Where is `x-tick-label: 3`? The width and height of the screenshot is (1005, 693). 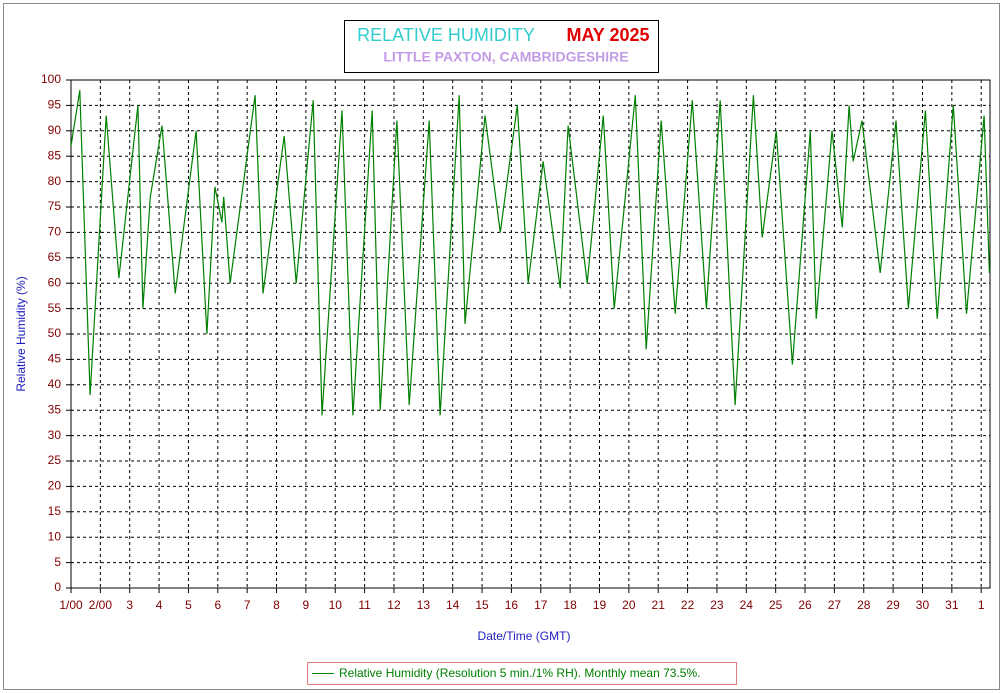
x-tick-label: 3 is located at coordinates (129, 605).